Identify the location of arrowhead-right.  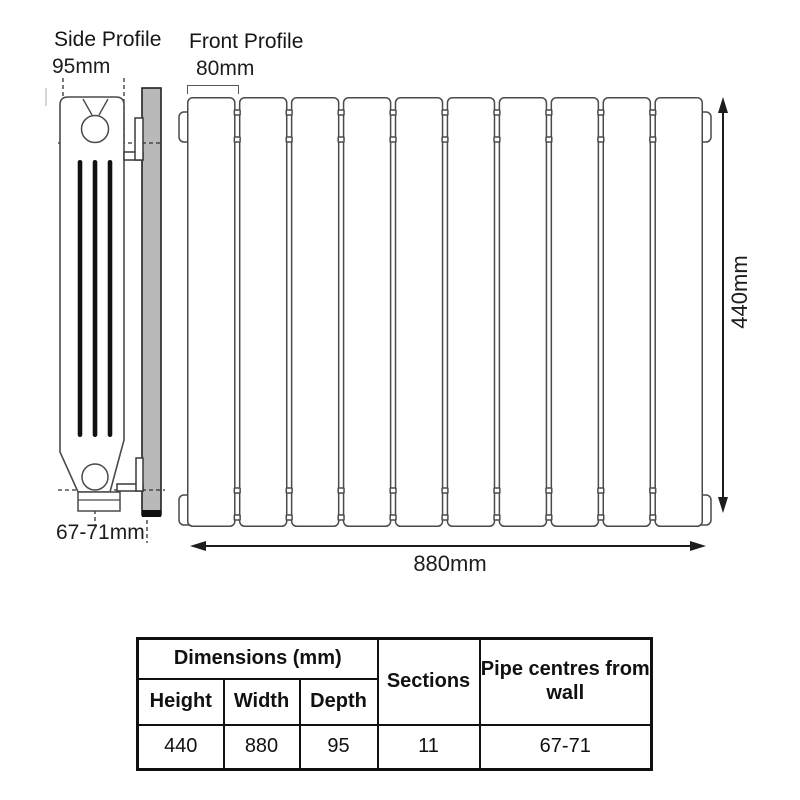
(698, 546).